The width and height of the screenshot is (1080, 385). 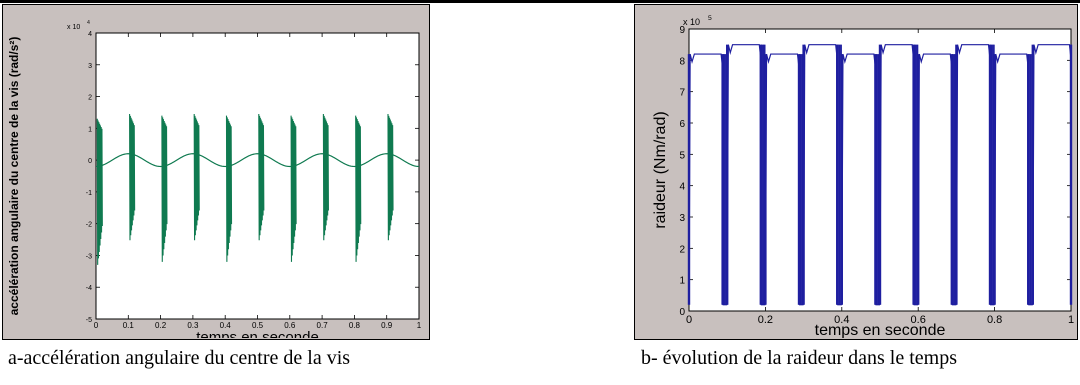 What do you see at coordinates (682, 30) in the screenshot?
I see `y-tick-label: 9` at bounding box center [682, 30].